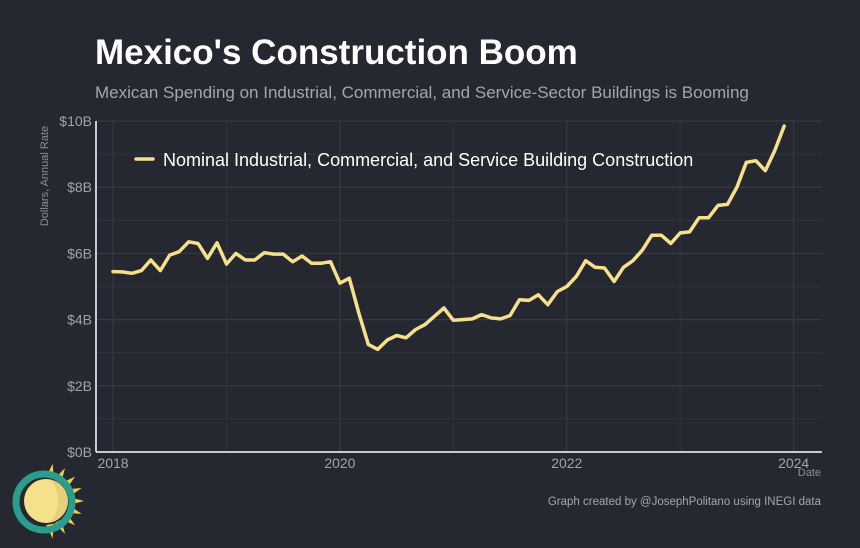 The width and height of the screenshot is (860, 548). Describe the element at coordinates (453, 463) in the screenshot. I see `x-tick-labels: 2018 2020 2022 2024` at that location.